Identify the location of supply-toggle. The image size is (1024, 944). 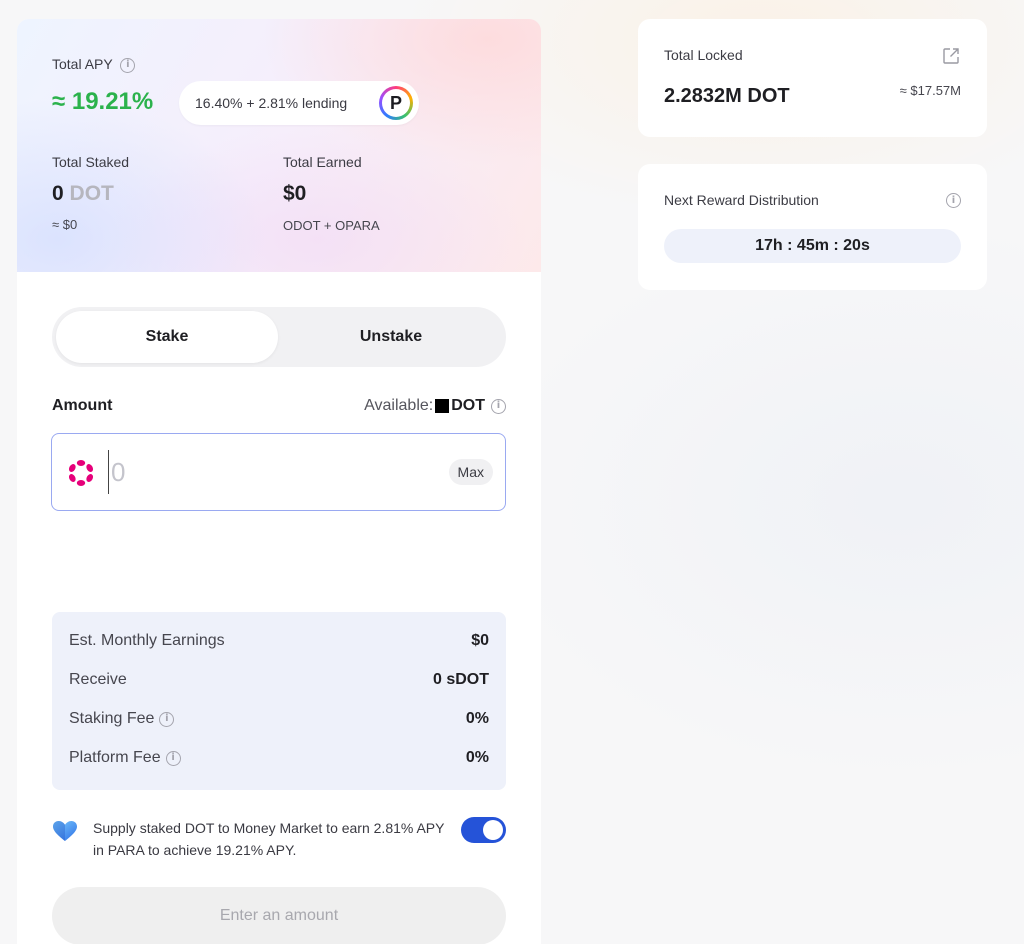
(483, 830).